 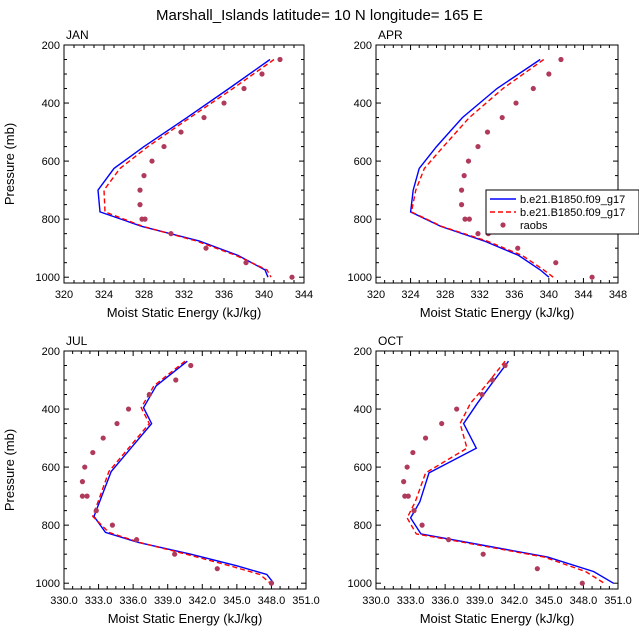 I want to click on x-tick-label: 320, so click(x=64, y=295).